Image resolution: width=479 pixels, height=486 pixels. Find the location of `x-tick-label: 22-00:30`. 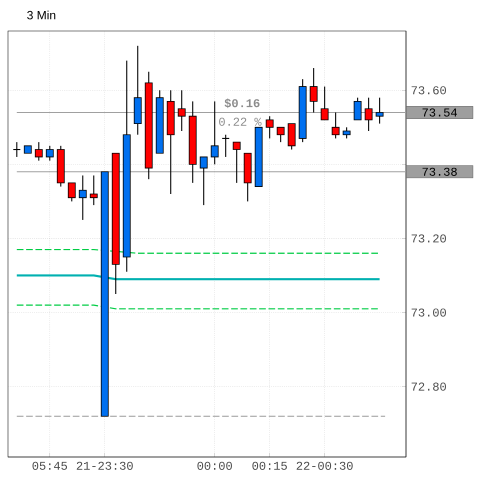

x-tick-label: 22-00:30 is located at coordinates (324, 466).